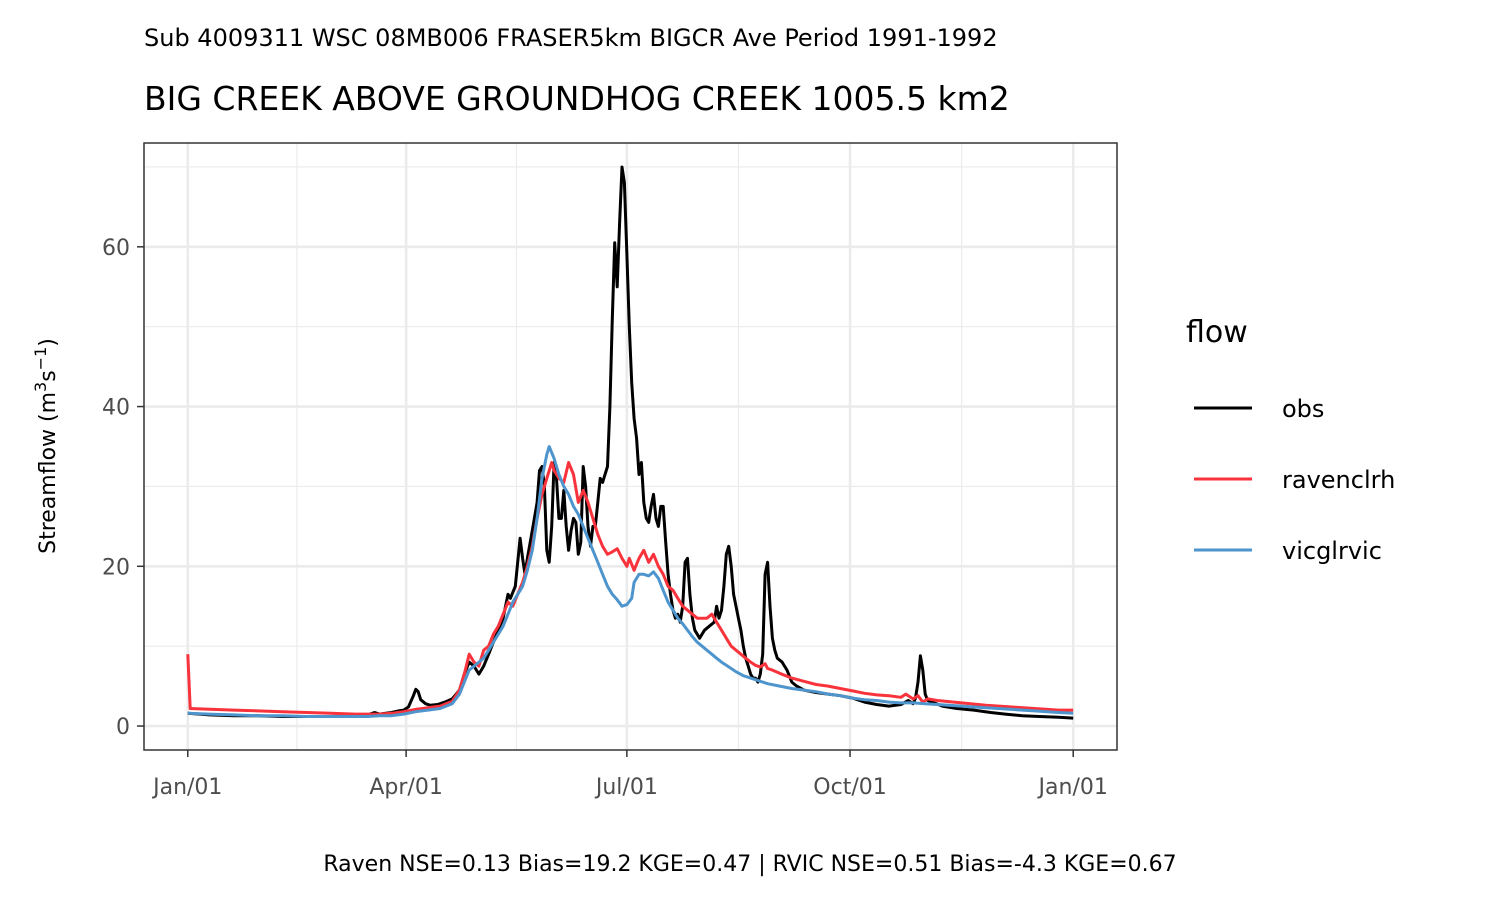  Describe the element at coordinates (1332, 551) in the screenshot. I see `legend-label-vicglrvic: vicglrvic` at that location.